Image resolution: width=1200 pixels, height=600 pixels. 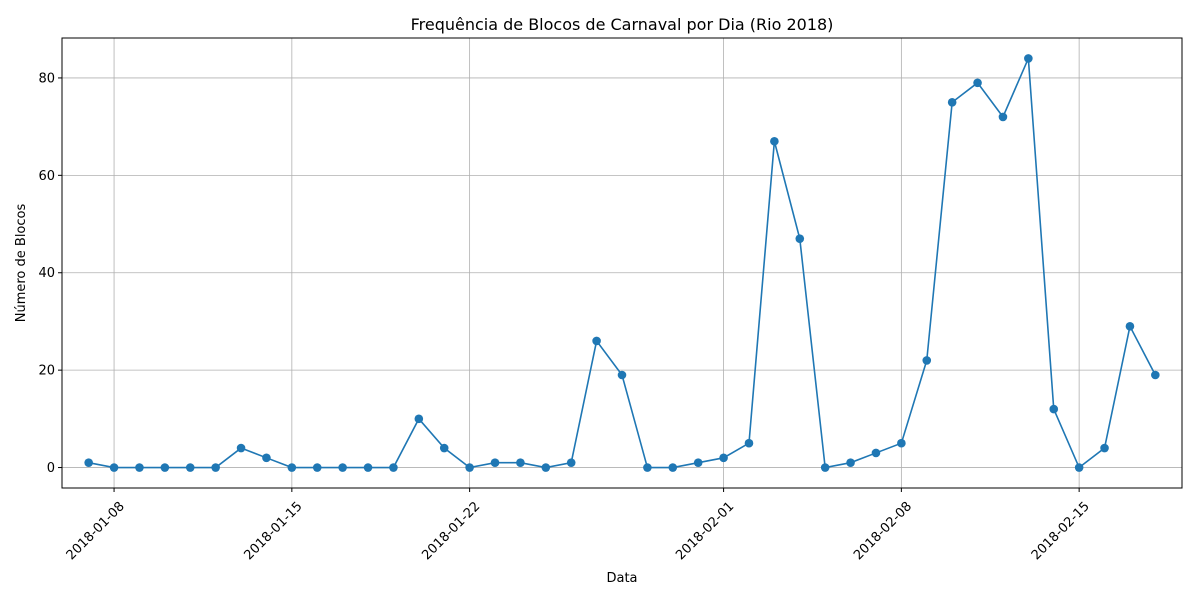 I want to click on data-point: 2018-01-20: 10, so click(x=419, y=419).